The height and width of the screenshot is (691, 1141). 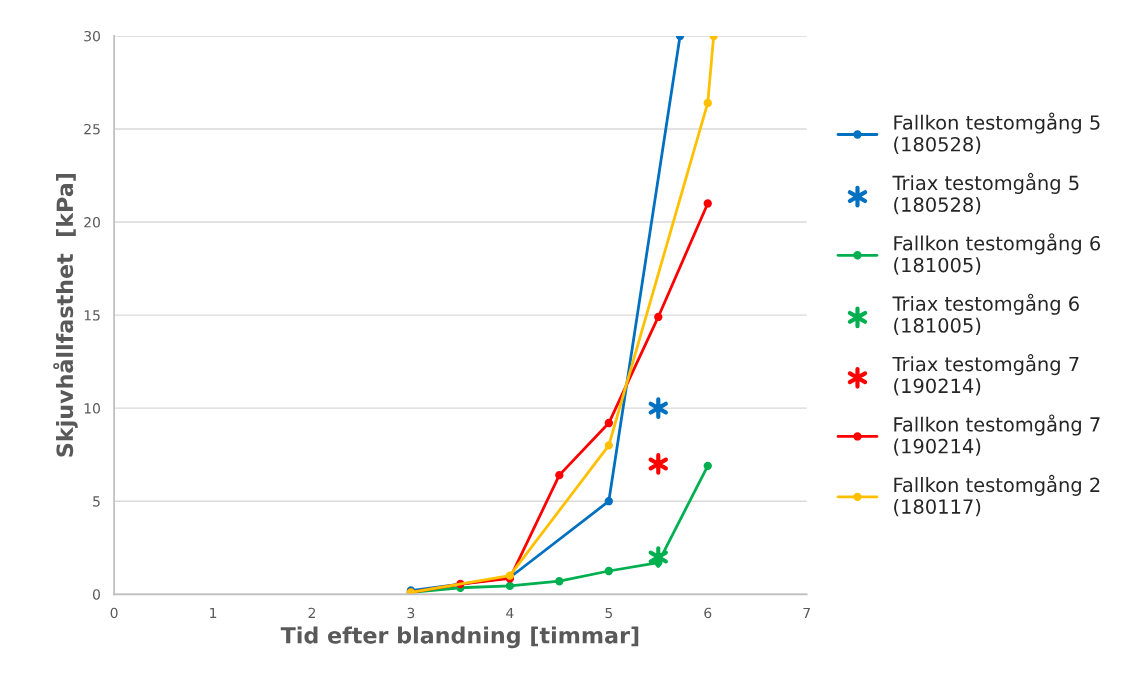 What do you see at coordinates (806, 613) in the screenshot?
I see `x-tick-label: 7` at bounding box center [806, 613].